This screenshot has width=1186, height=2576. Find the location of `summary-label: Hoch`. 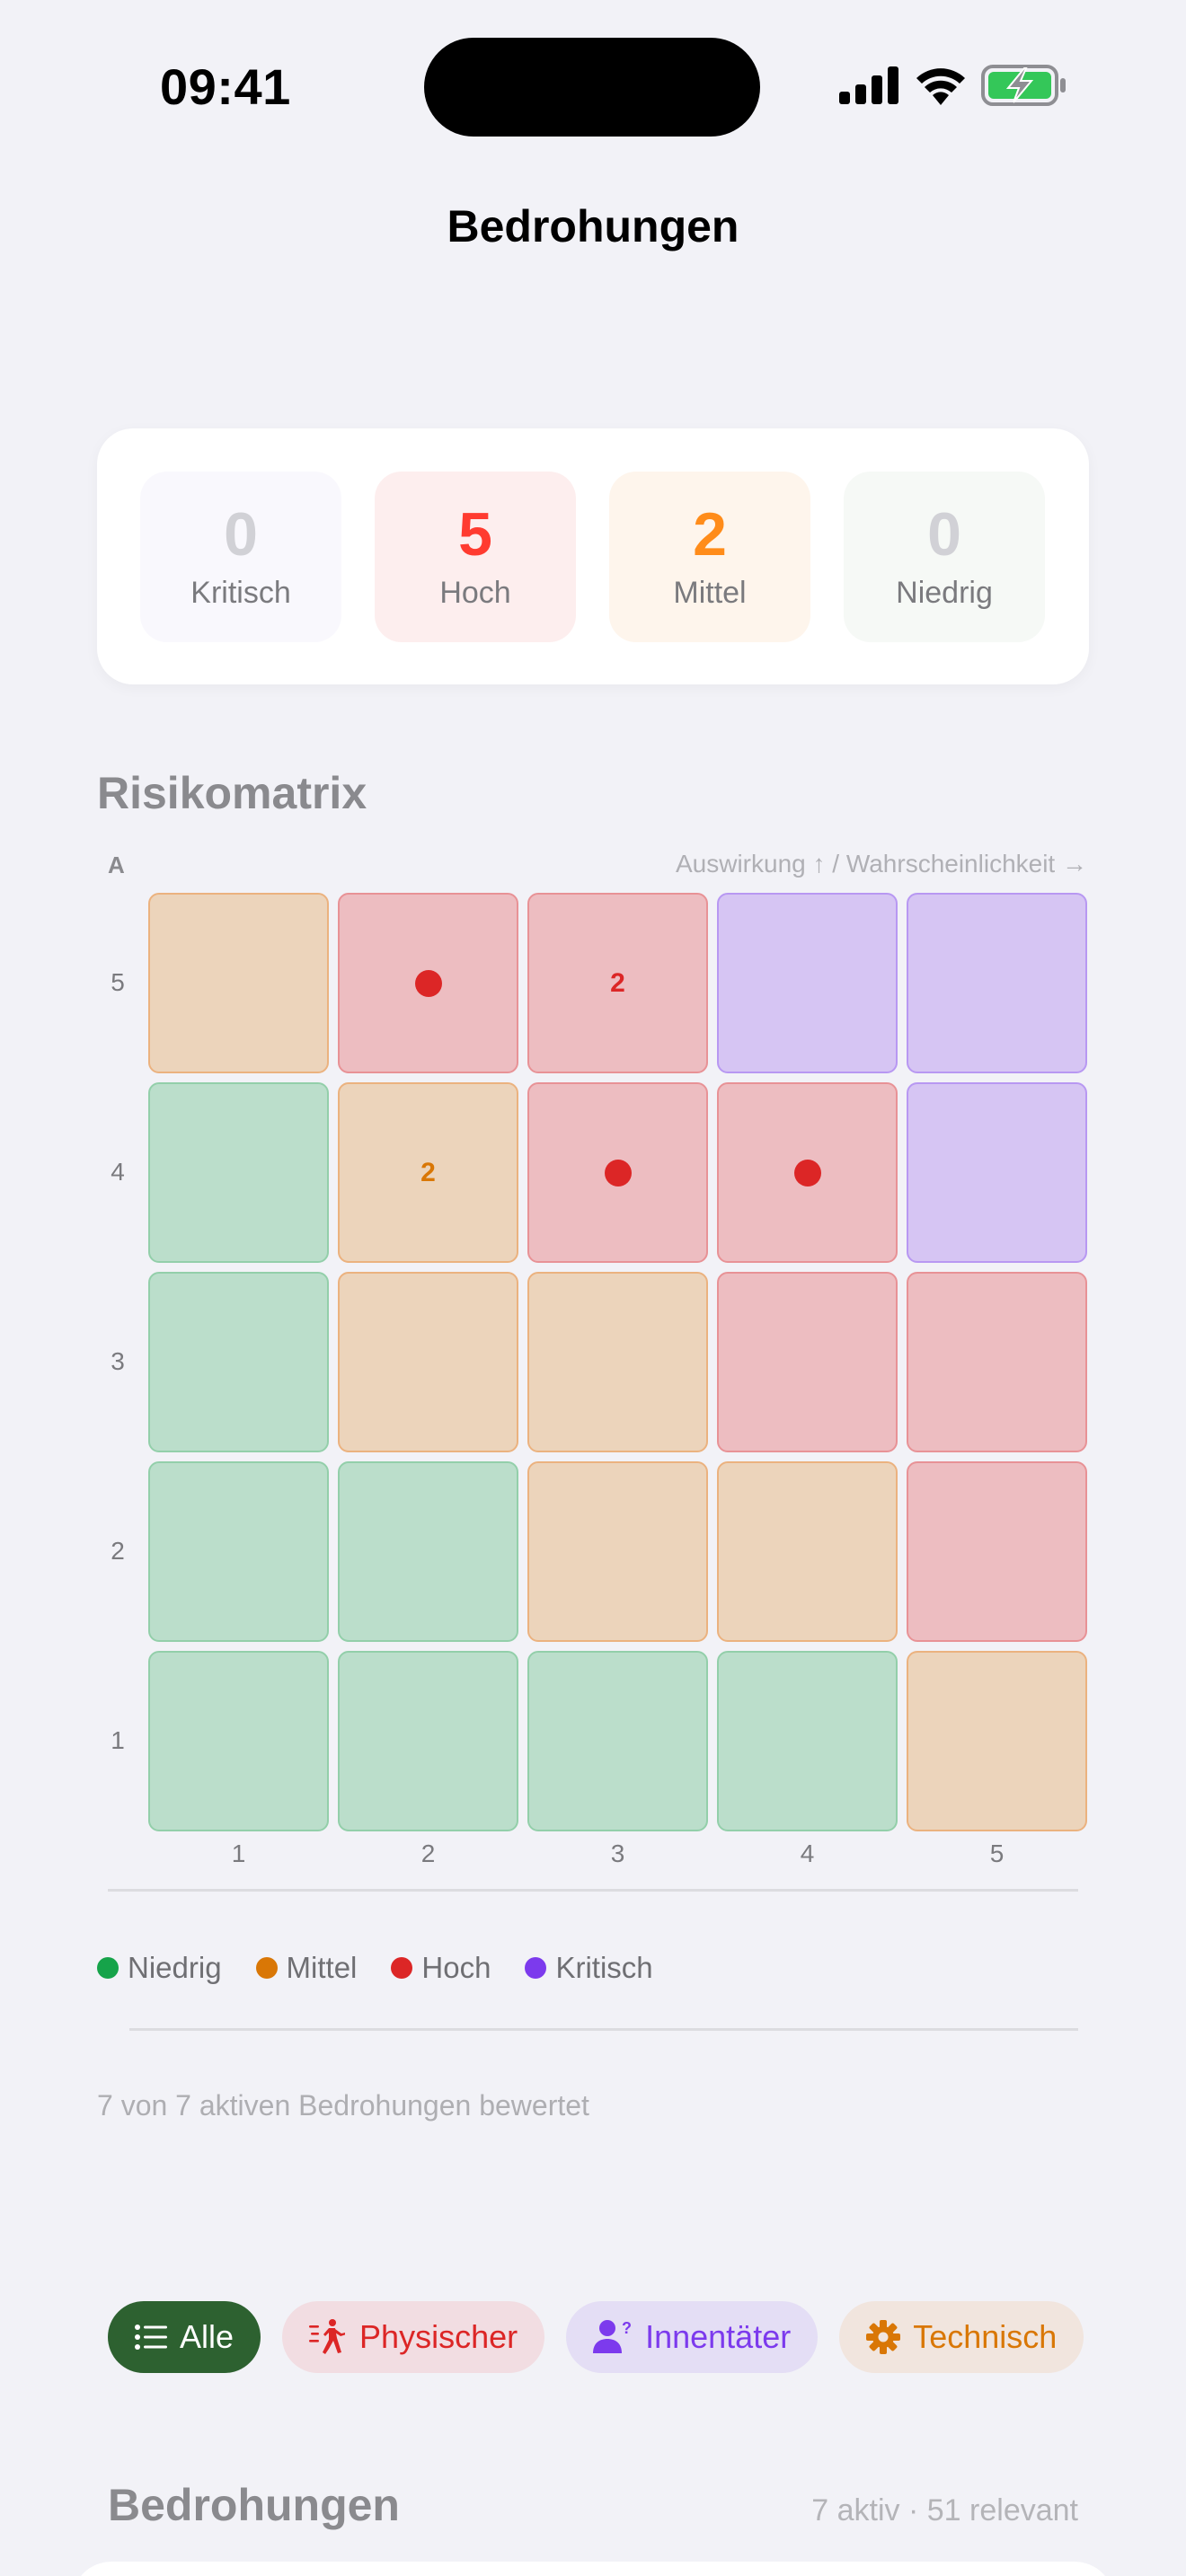

summary-label: Hoch is located at coordinates (475, 593).